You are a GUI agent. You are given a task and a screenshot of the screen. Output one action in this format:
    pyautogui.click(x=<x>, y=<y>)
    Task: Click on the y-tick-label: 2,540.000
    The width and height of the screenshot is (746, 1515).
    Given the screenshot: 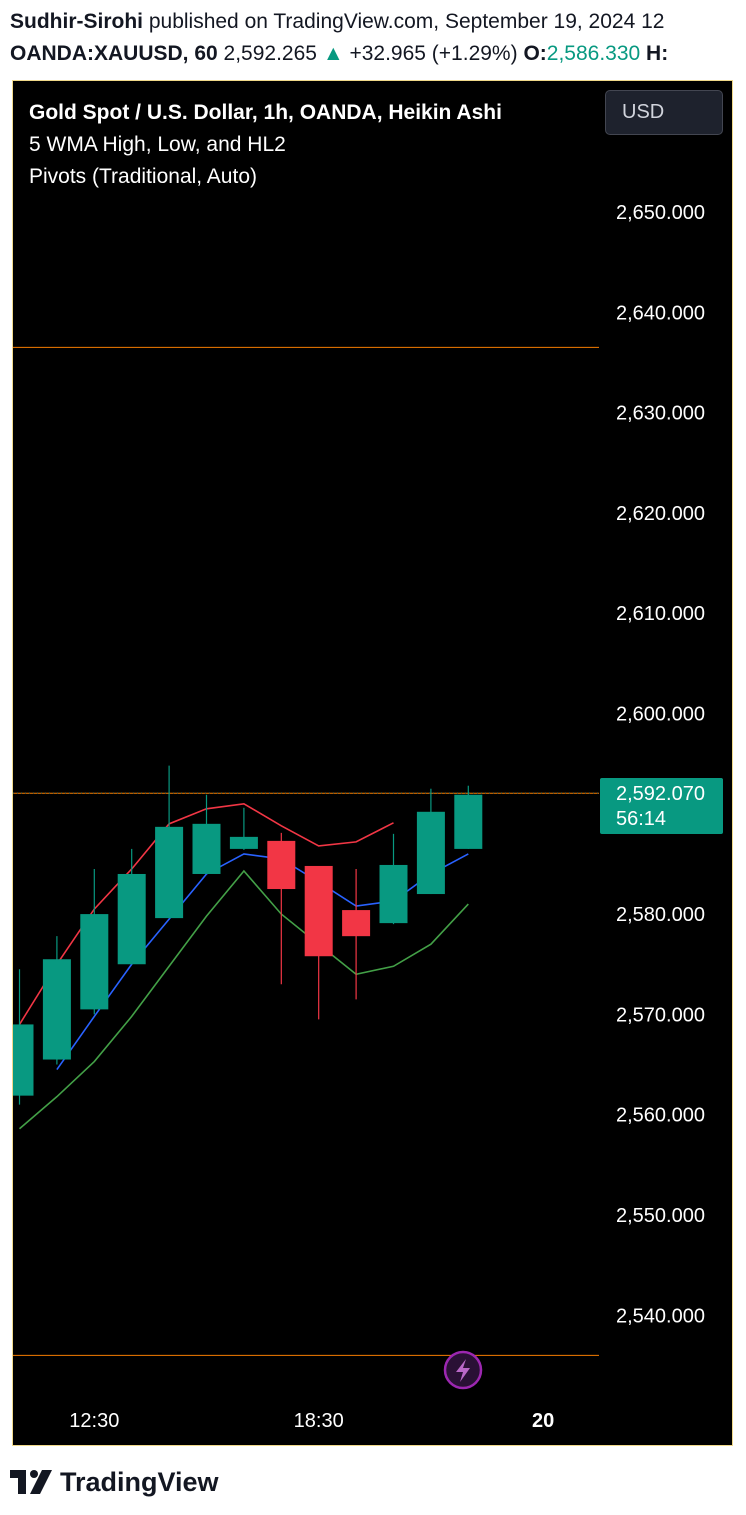 What is the action you would take?
    pyautogui.click(x=660, y=1316)
    